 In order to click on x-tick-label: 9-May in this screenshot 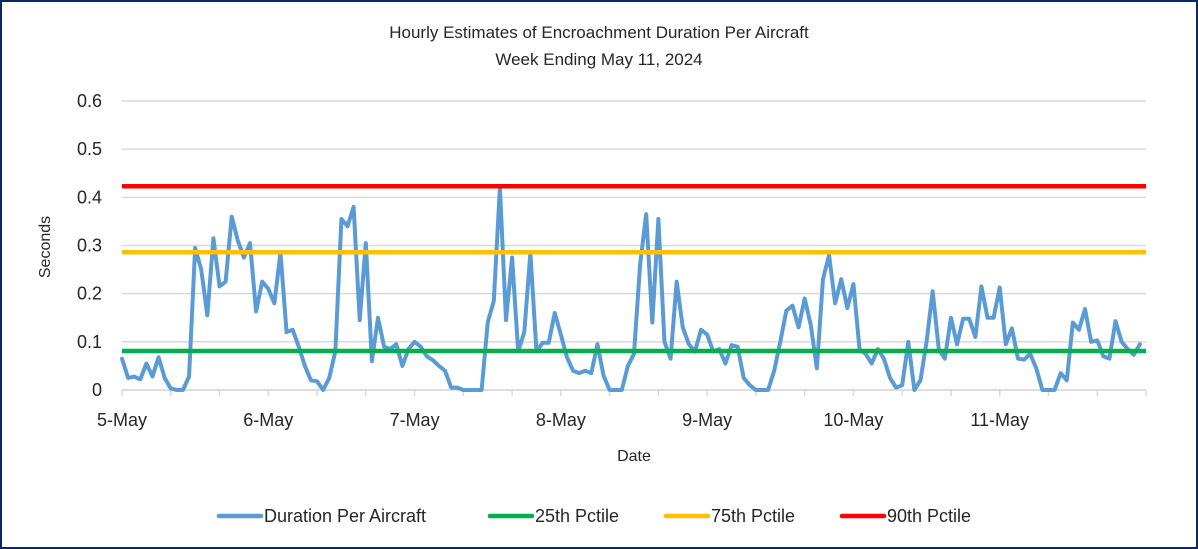, I will do `click(707, 420)`.